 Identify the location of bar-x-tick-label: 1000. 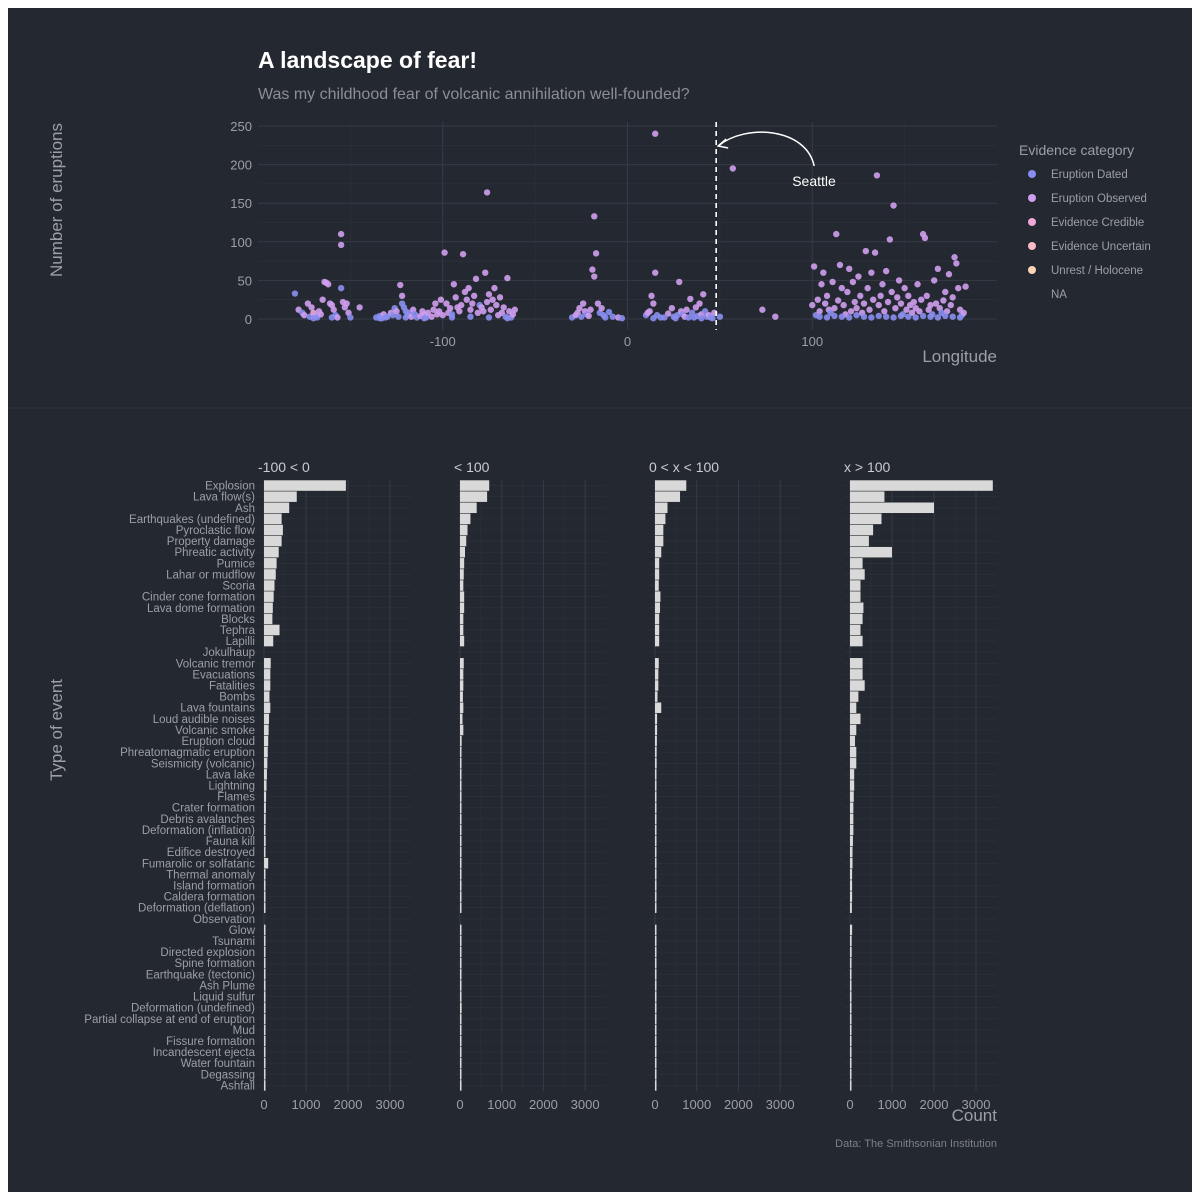
(696, 1104).